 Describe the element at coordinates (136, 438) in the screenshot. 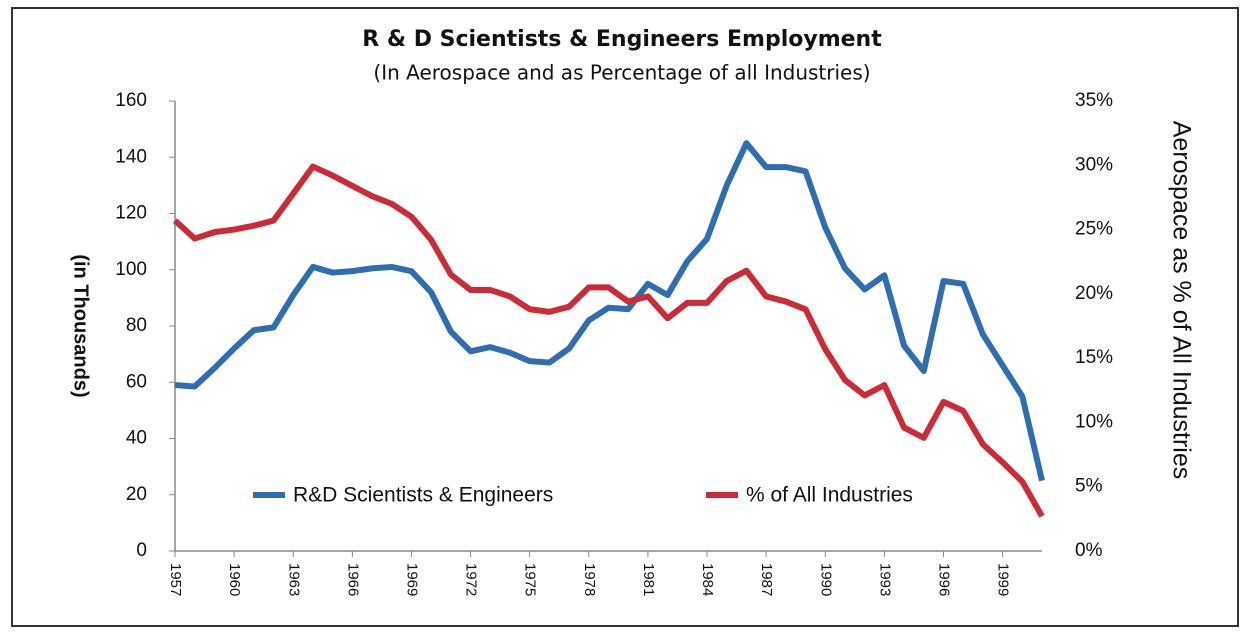

I see `y-tick-label: 40` at that location.